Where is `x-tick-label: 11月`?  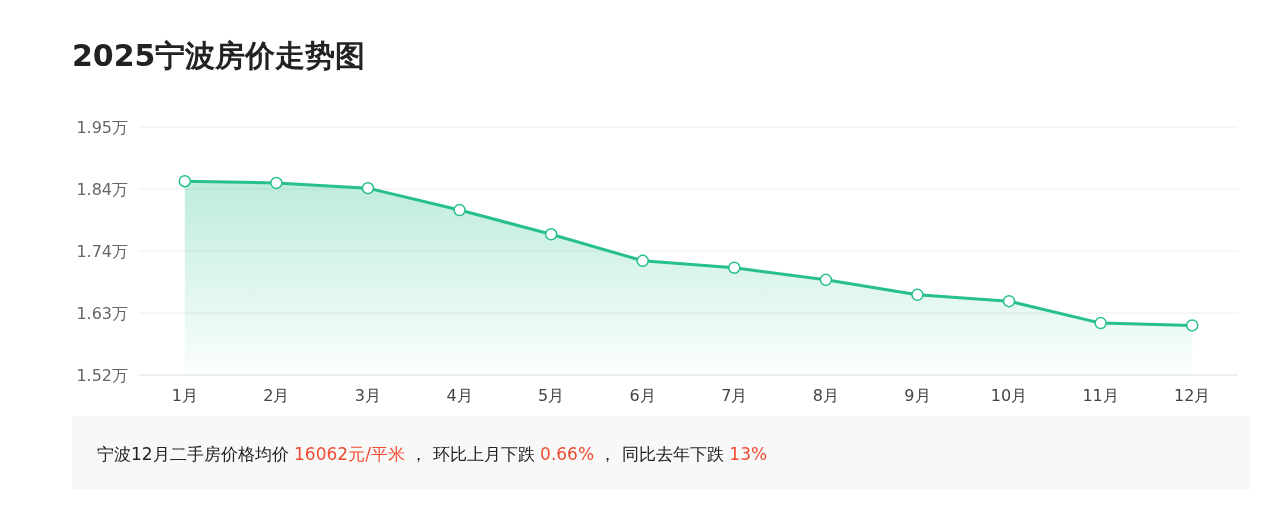
x-tick-label: 11月 is located at coordinates (1100, 395).